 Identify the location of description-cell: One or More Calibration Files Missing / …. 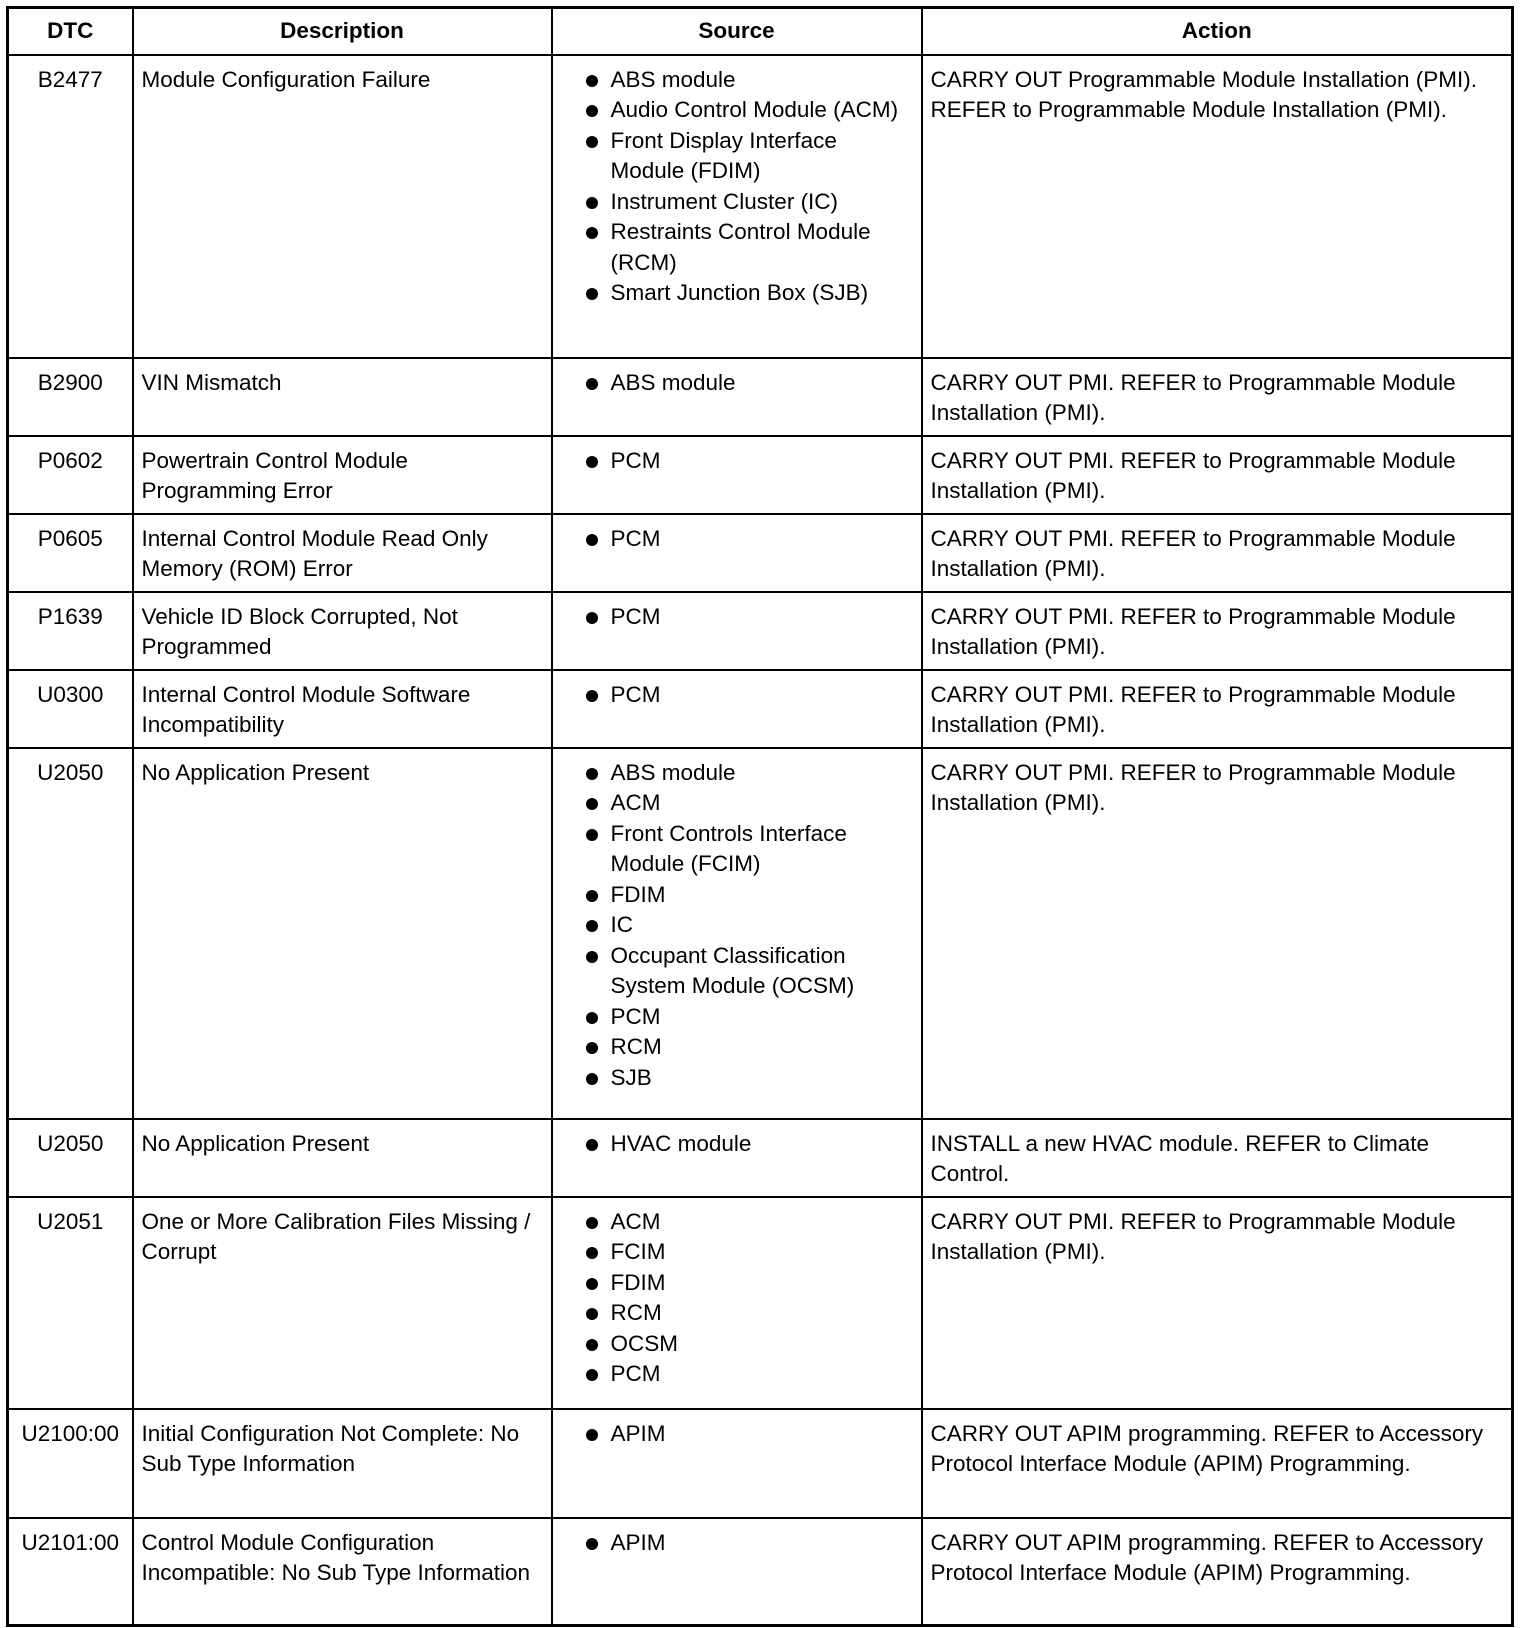
(342, 1302).